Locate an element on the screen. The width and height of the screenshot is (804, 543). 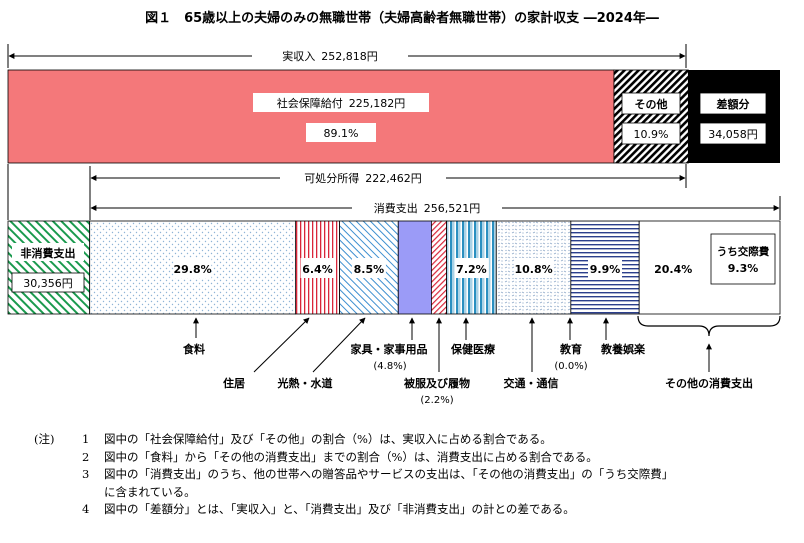
bar-segment-clothing is located at coordinates (438, 267).